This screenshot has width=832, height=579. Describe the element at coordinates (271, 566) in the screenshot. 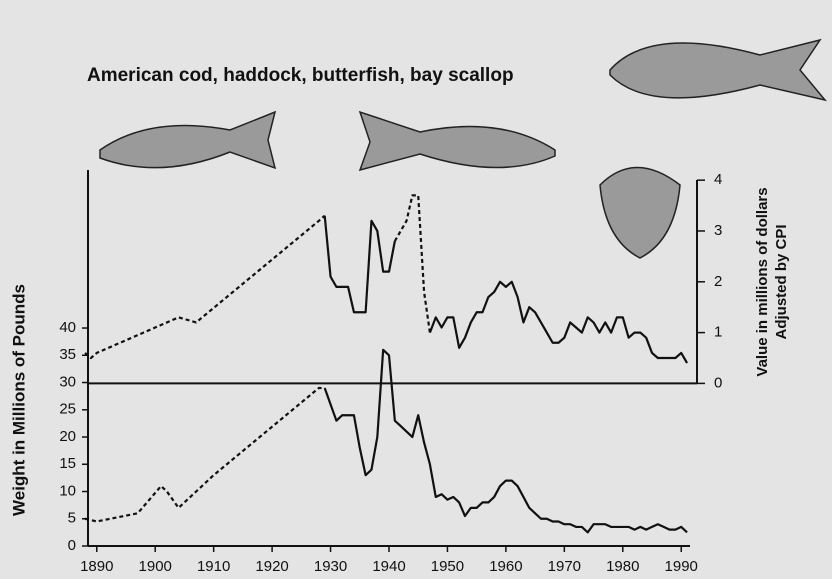

I see `x-tick-label: 1920` at that location.